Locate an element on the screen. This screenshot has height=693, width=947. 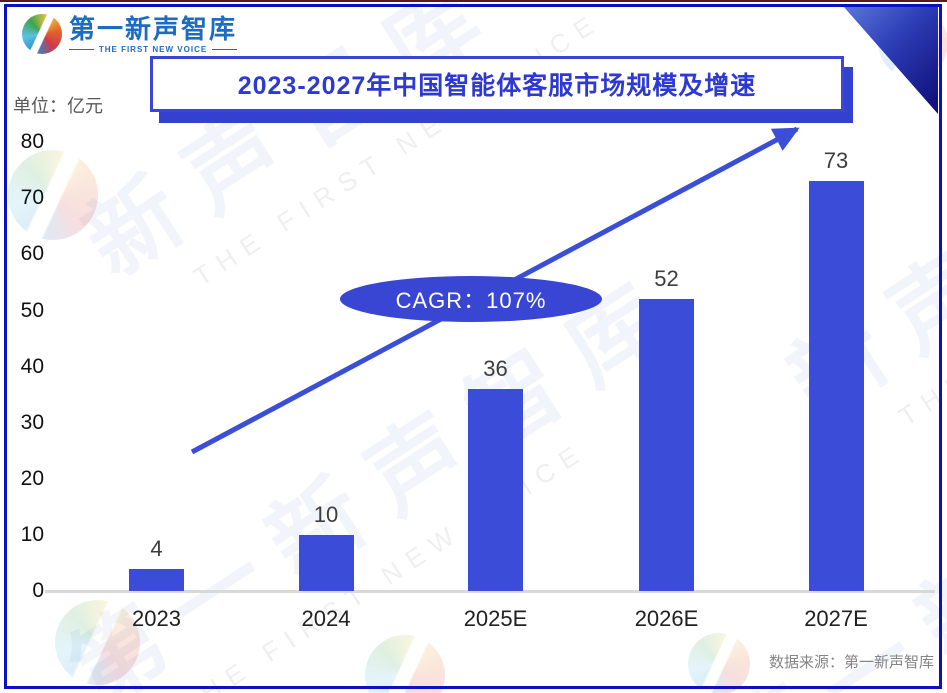
bar-2025E is located at coordinates (495, 490).